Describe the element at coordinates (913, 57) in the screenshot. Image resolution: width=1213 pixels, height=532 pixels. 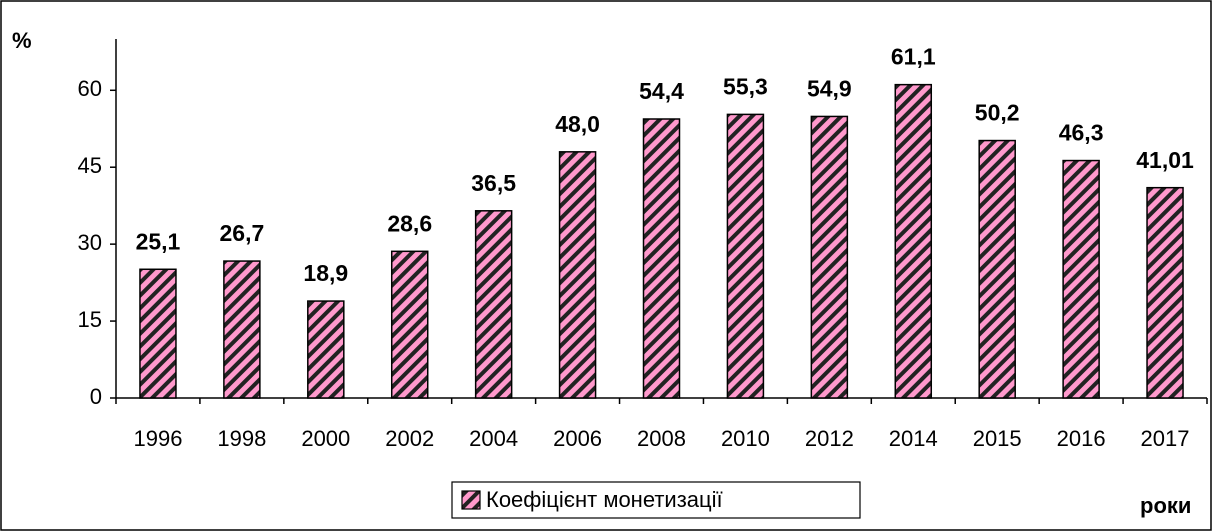
I see `value-label: 61,1` at that location.